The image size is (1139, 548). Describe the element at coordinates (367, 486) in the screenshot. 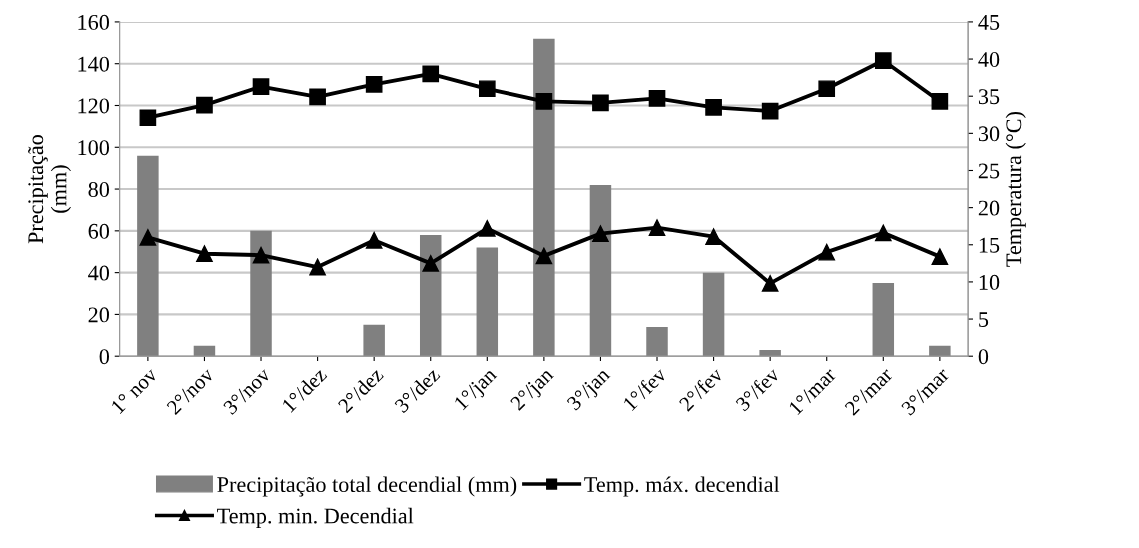

I see `legend-label: Precipitação total decendial (mm)` at that location.